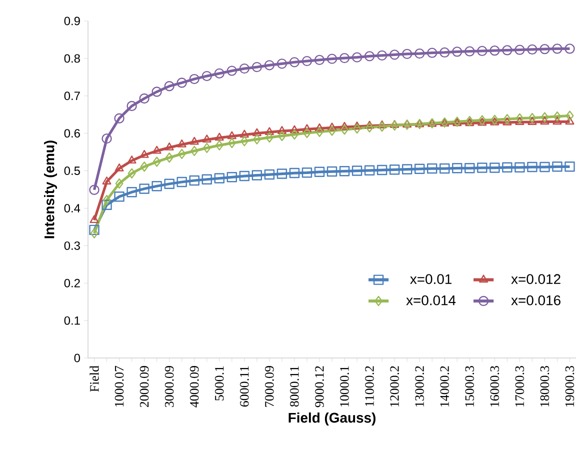 This screenshot has height=476, width=578. I want to click on x-tick-label: 4000.09, so click(194, 387).